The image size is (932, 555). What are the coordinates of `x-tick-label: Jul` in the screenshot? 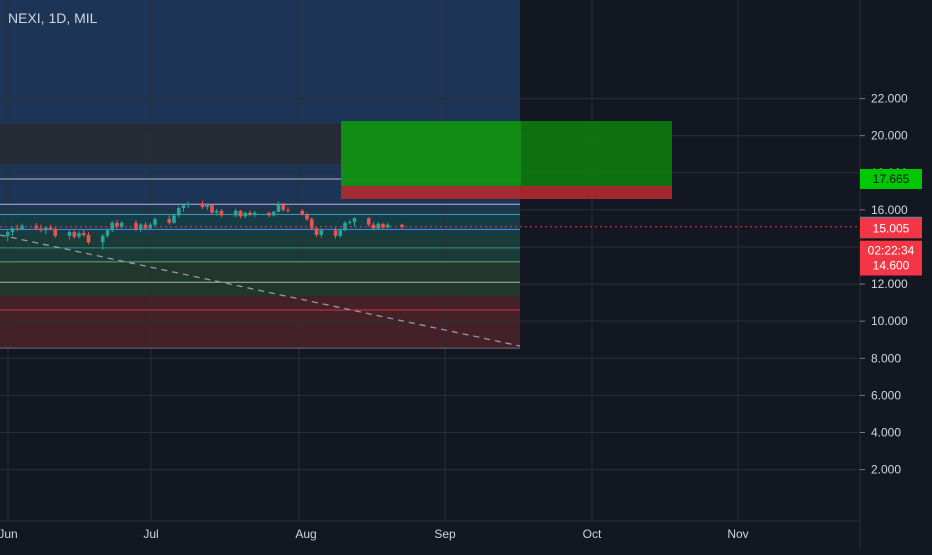 It's located at (150, 534).